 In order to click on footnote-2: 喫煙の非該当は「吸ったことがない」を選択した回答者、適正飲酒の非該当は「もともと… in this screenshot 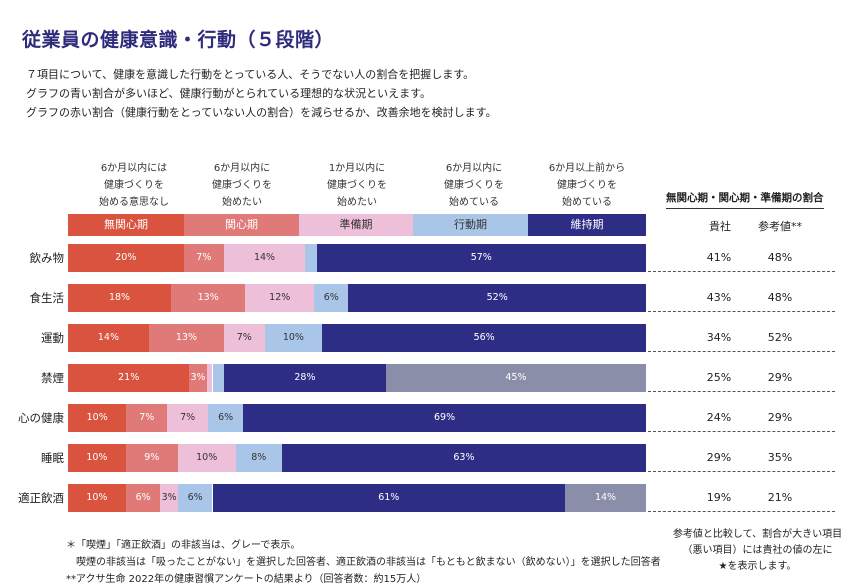, I will do `click(368, 562)`.